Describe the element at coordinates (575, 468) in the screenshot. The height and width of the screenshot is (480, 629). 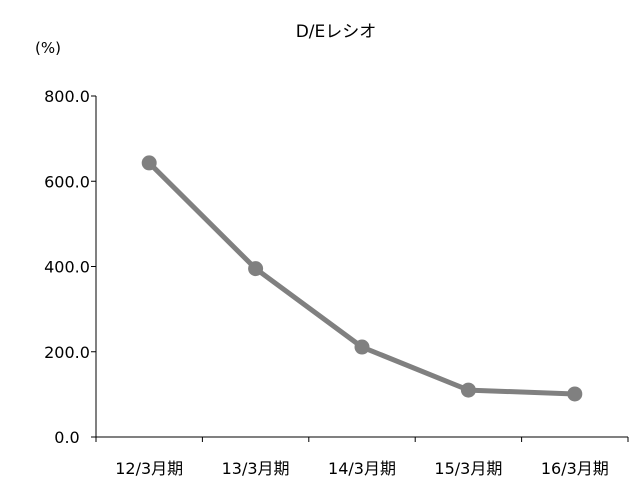
I see `x-tick-label: 16/3月期` at that location.